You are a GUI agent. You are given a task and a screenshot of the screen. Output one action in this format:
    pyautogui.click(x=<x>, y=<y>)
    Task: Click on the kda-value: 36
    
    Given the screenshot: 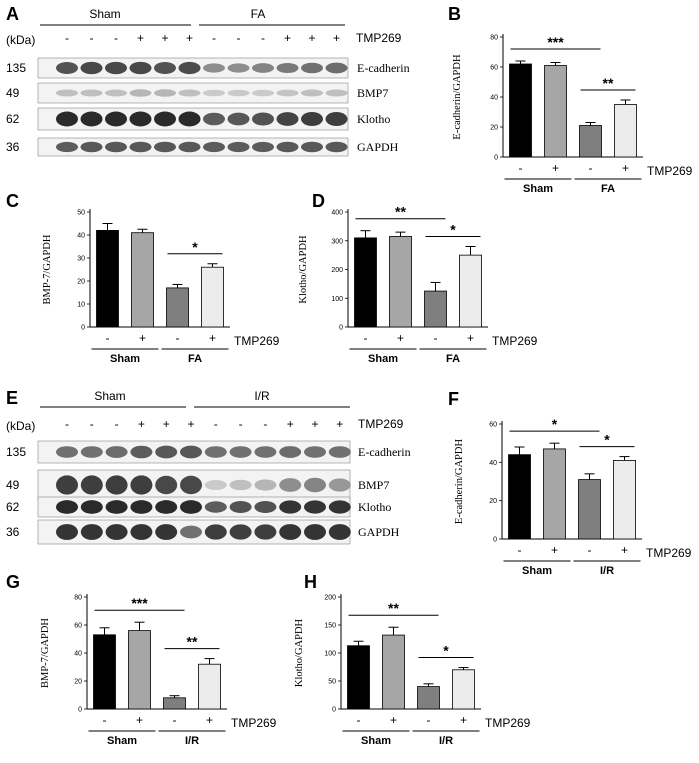 What is the action you would take?
    pyautogui.click(x=13, y=147)
    